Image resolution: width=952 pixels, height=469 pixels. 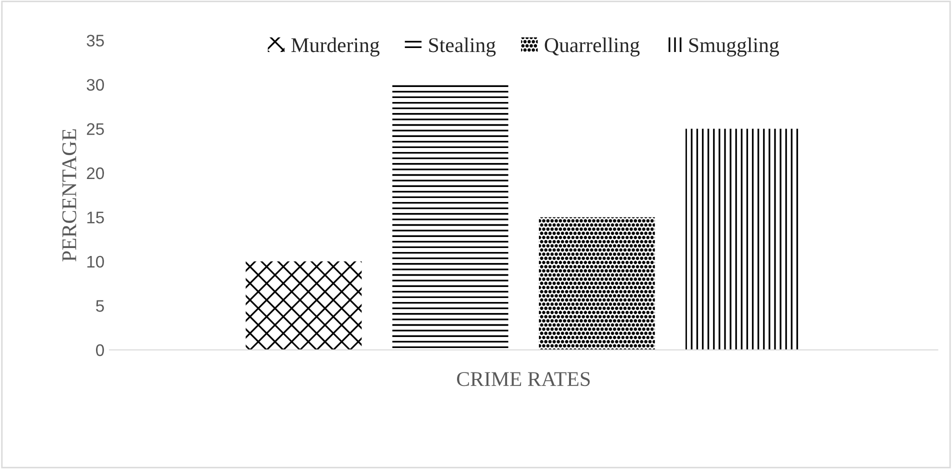 I want to click on y-tick-label: 0, so click(x=100, y=350).